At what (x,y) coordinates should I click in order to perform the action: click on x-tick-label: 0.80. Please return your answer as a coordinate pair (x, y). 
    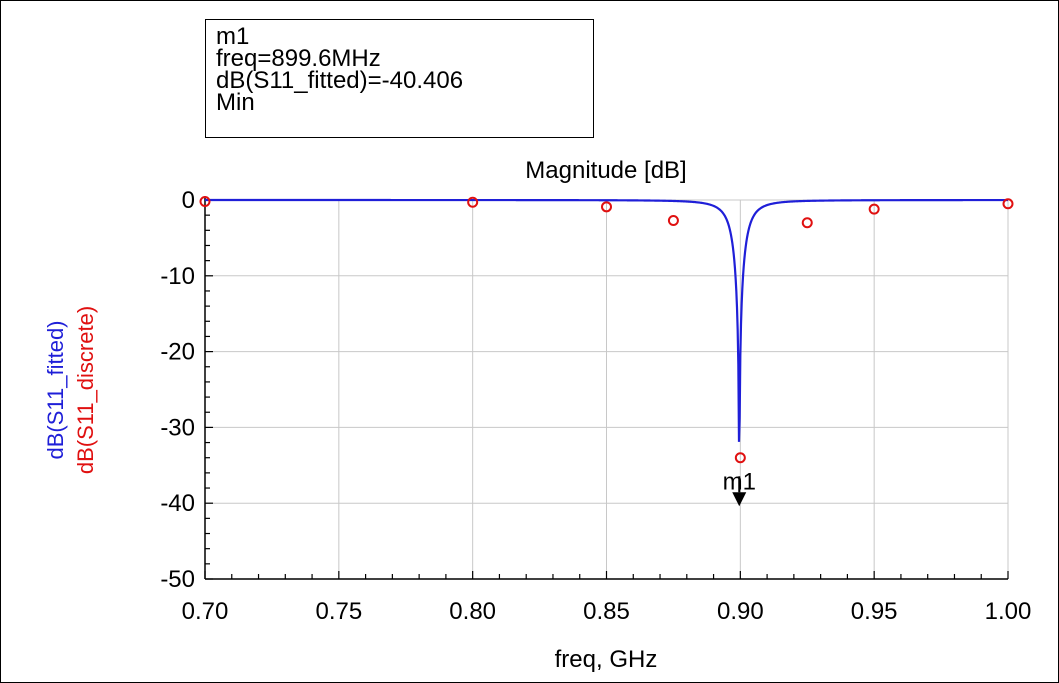
    Looking at the image, I should click on (472, 611).